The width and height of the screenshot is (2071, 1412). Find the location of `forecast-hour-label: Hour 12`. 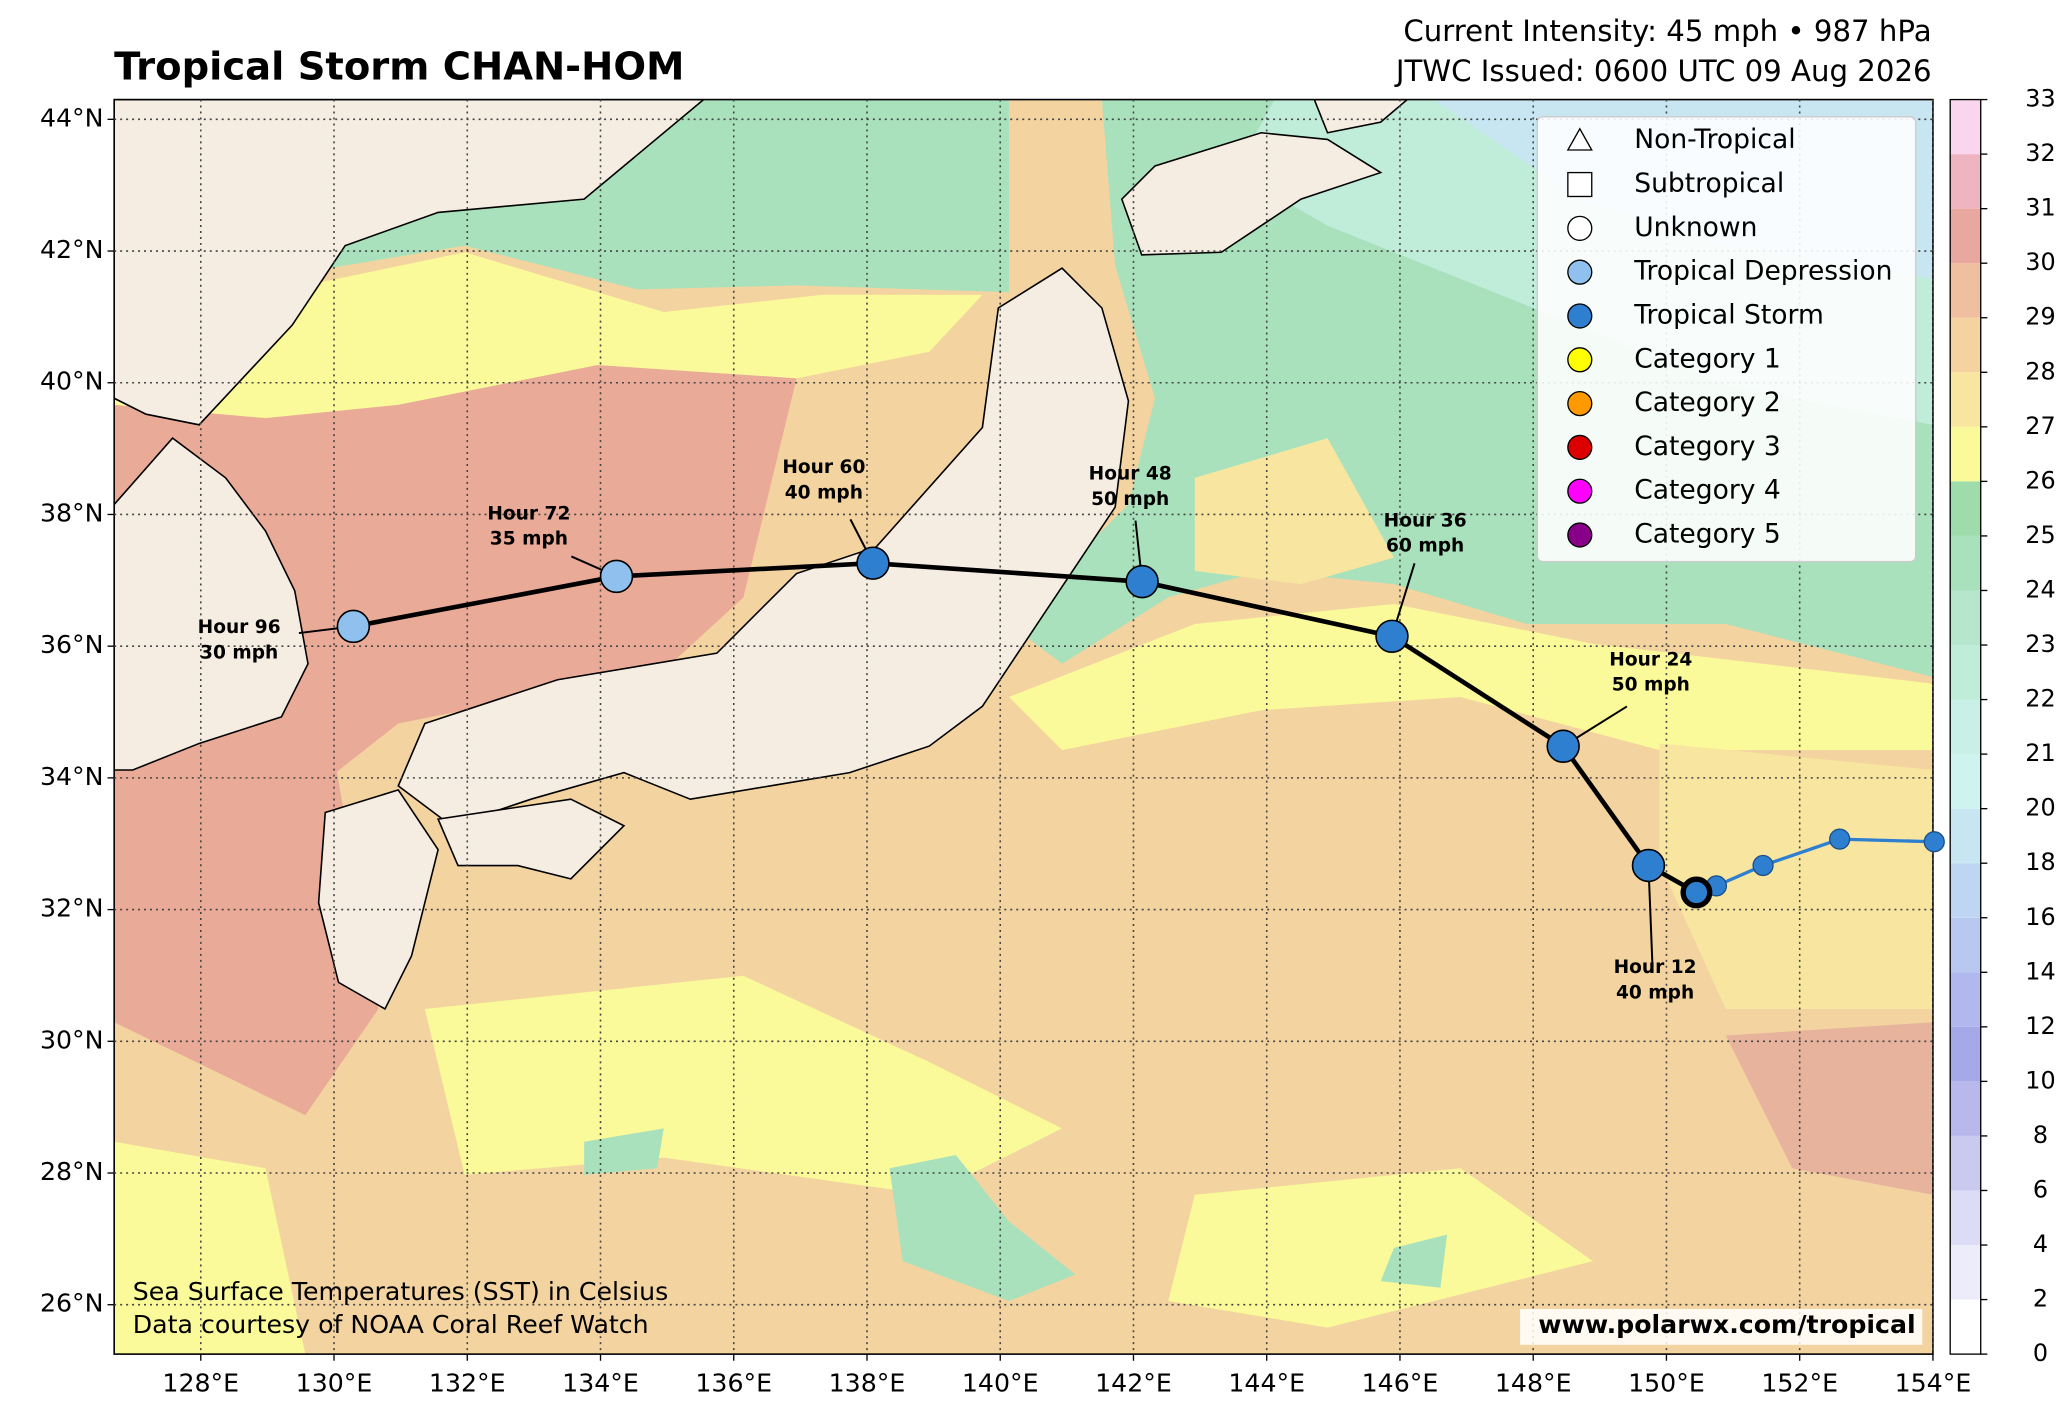

forecast-hour-label: Hour 12 is located at coordinates (1655, 967).